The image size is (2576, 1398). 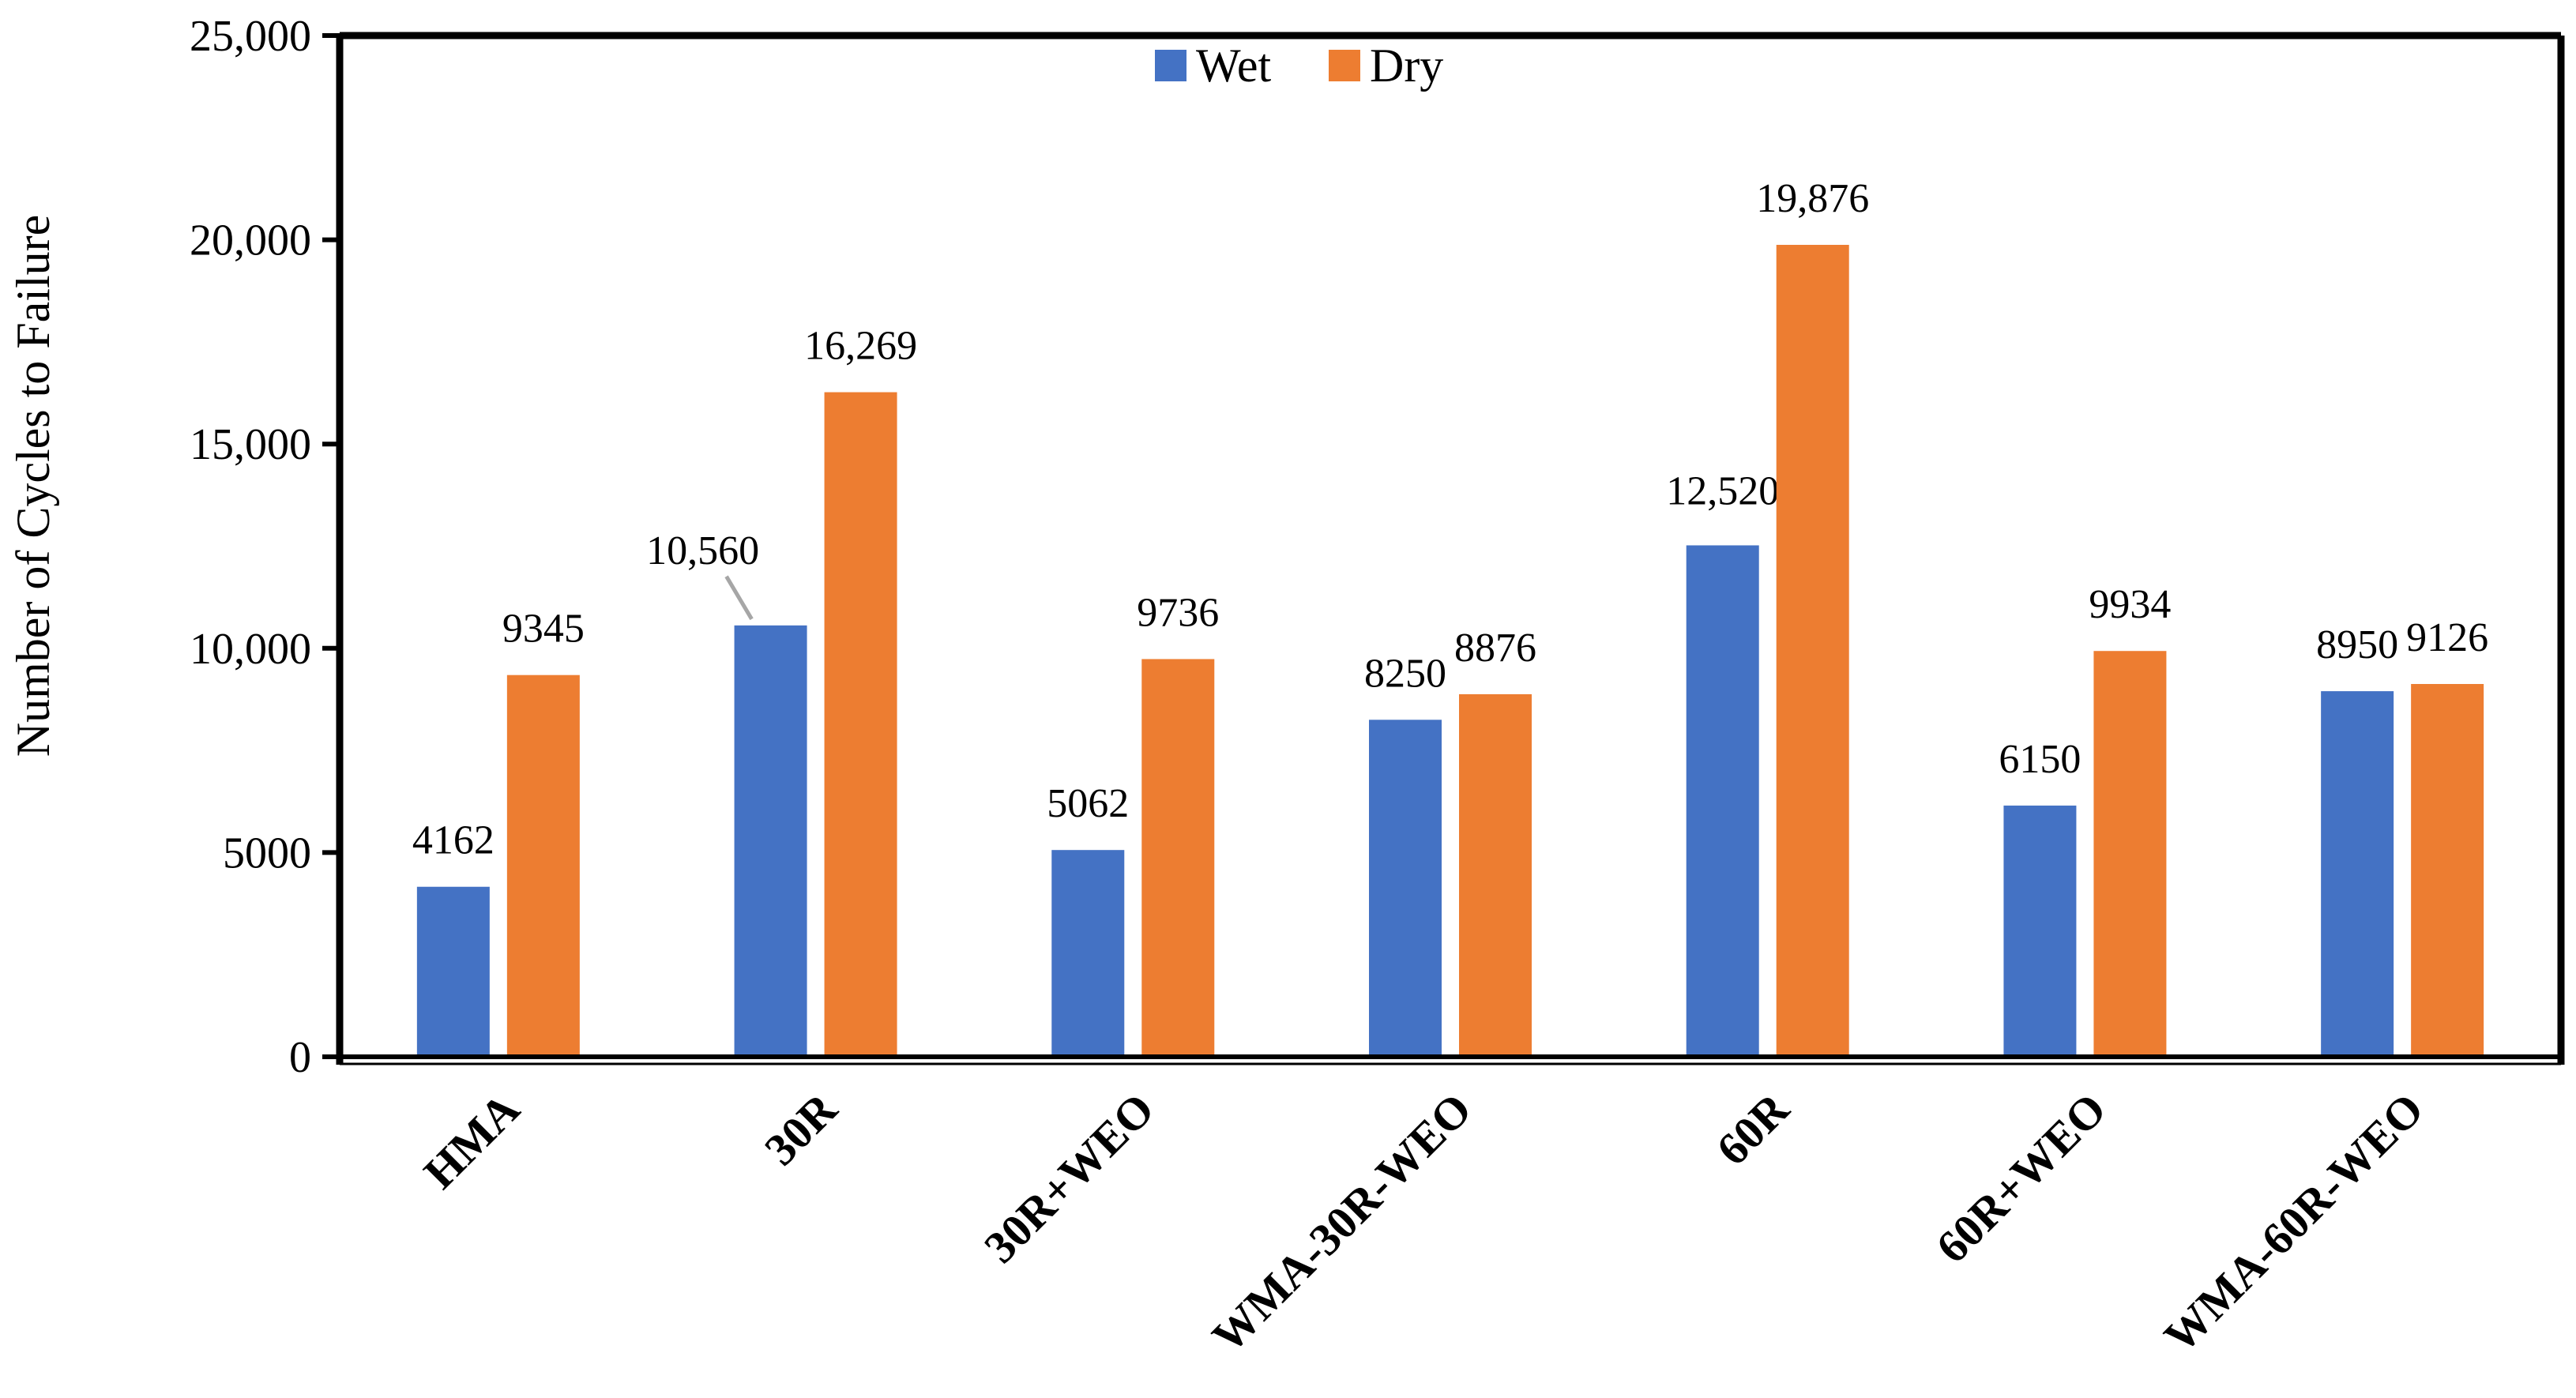 I want to click on x-tick-label: WMA-30R-WEO, so click(x=1342, y=1222).